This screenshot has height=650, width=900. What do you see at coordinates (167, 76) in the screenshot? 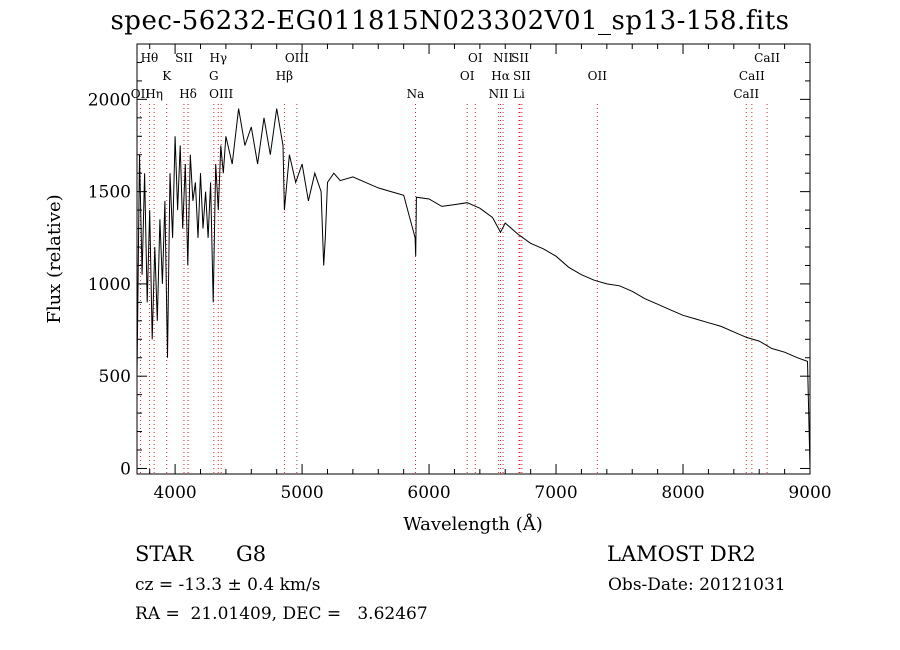
I see `spectral-line-label: K` at bounding box center [167, 76].